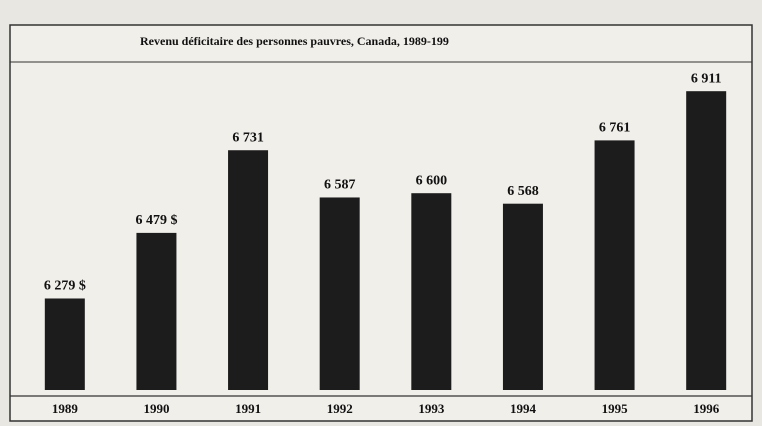 Image resolution: width=762 pixels, height=426 pixels. Describe the element at coordinates (706, 408) in the screenshot. I see `x-tick-label: 1996` at that location.